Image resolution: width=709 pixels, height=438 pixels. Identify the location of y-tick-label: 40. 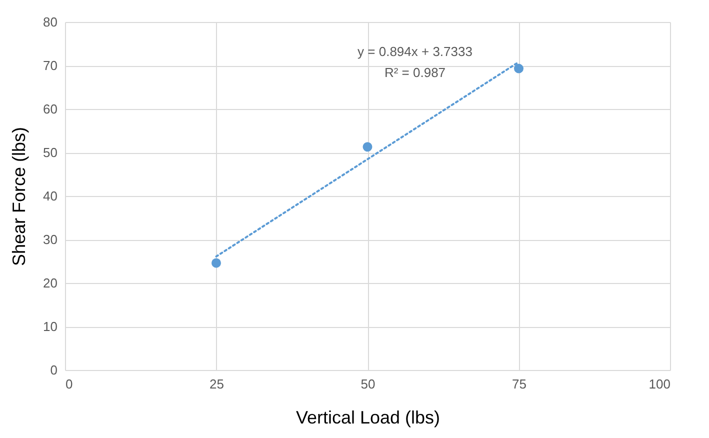
(50, 196).